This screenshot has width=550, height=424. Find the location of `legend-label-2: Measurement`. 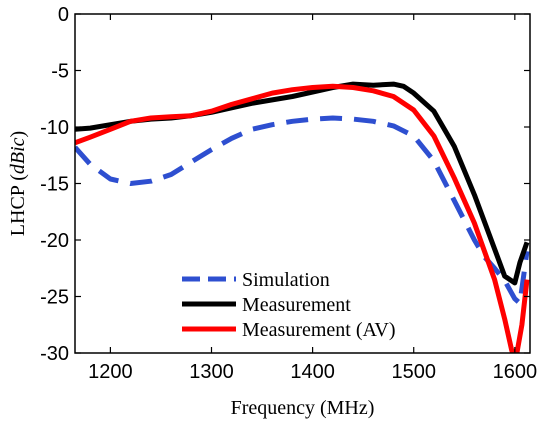

legend-label-2: Measurement is located at coordinates (296, 305).